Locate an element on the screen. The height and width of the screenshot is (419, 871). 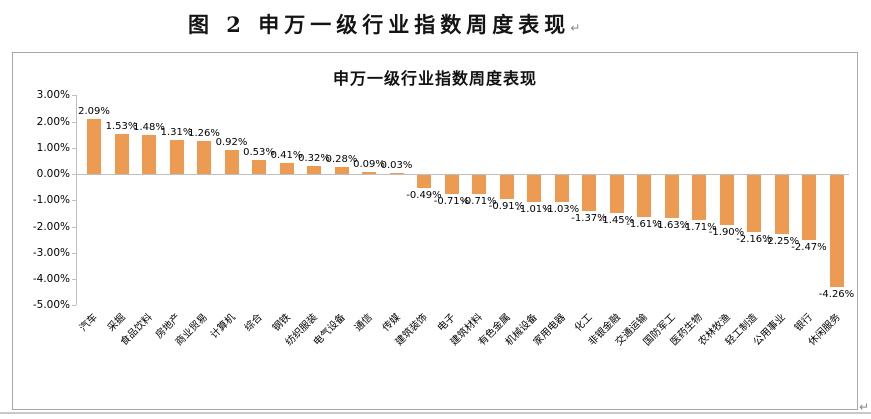
bar-value-label: -1.71% is located at coordinates (699, 227).